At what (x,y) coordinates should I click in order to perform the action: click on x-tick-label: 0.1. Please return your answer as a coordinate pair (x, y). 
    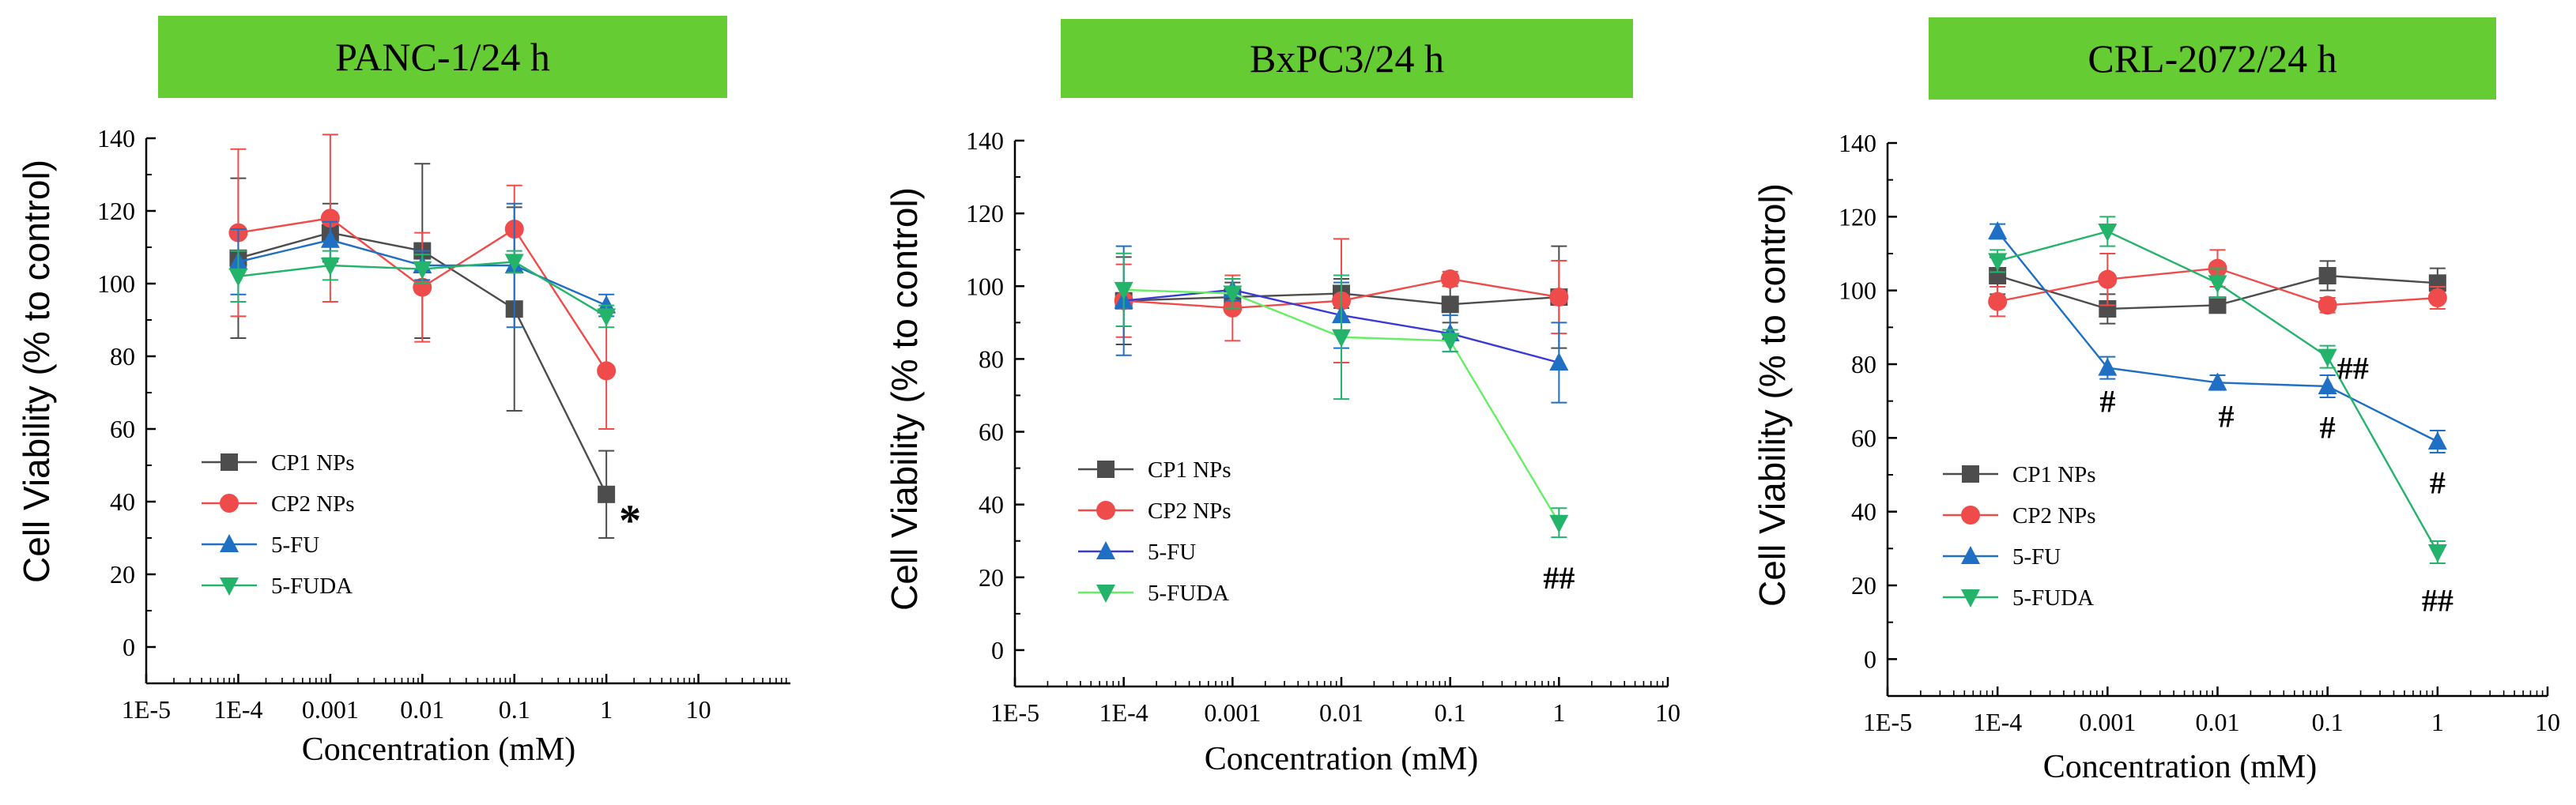
    Looking at the image, I should click on (514, 709).